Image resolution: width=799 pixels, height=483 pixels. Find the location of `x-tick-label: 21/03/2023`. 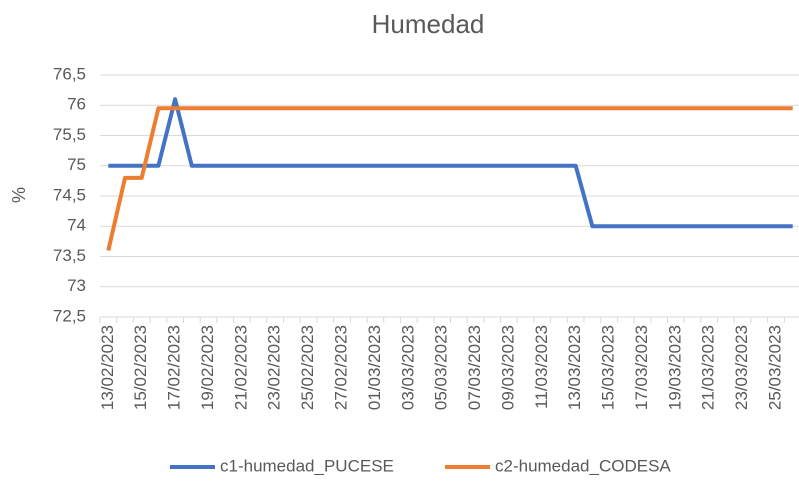

x-tick-label: 21/03/2023 is located at coordinates (708, 367).